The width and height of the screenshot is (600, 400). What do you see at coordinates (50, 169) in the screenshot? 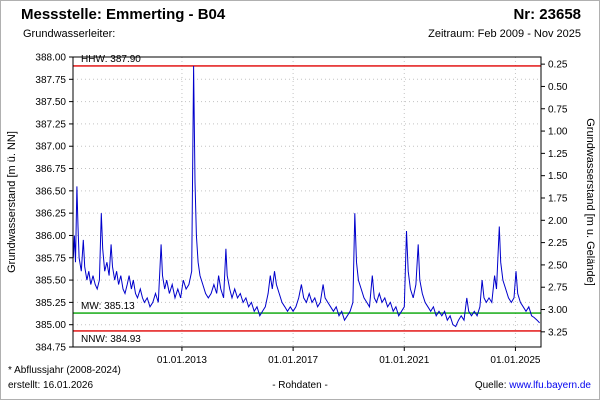
I see `y-left-tick-label: 386.75` at bounding box center [50, 169].